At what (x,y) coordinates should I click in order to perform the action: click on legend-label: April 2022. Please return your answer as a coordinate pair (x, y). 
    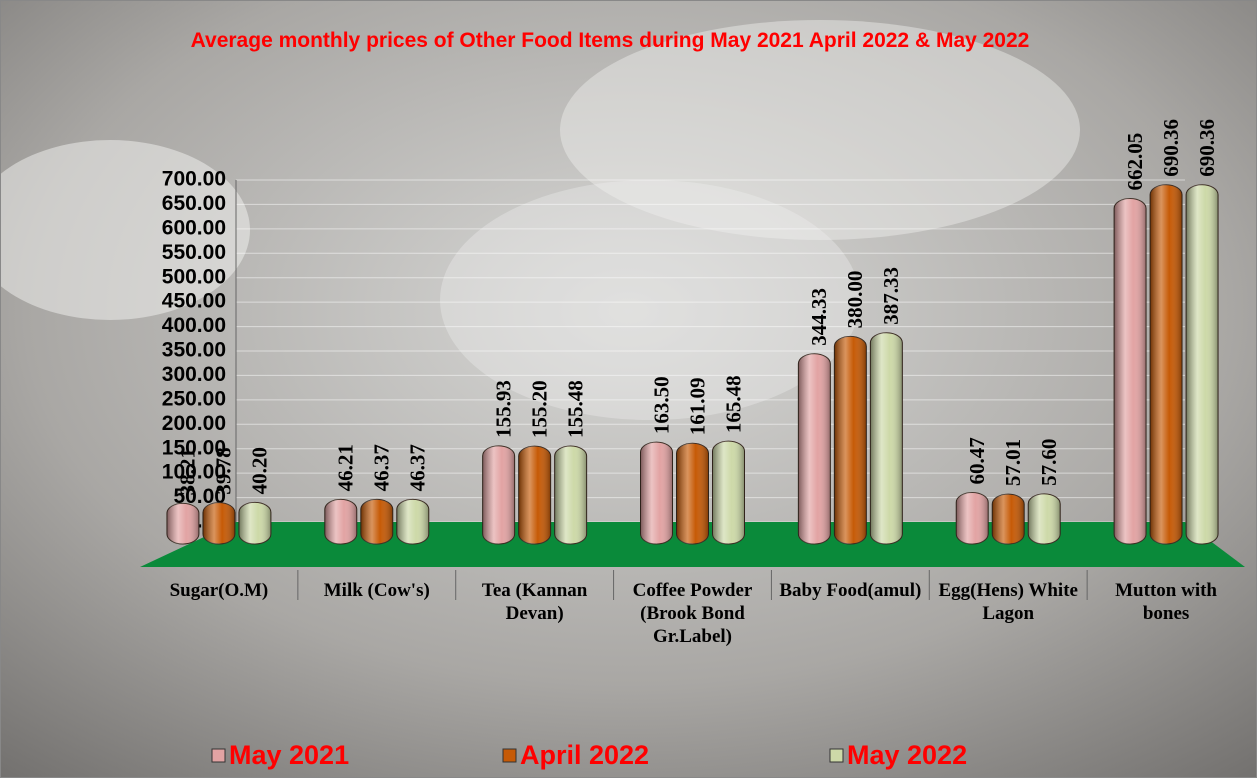
    Looking at the image, I should click on (584, 755).